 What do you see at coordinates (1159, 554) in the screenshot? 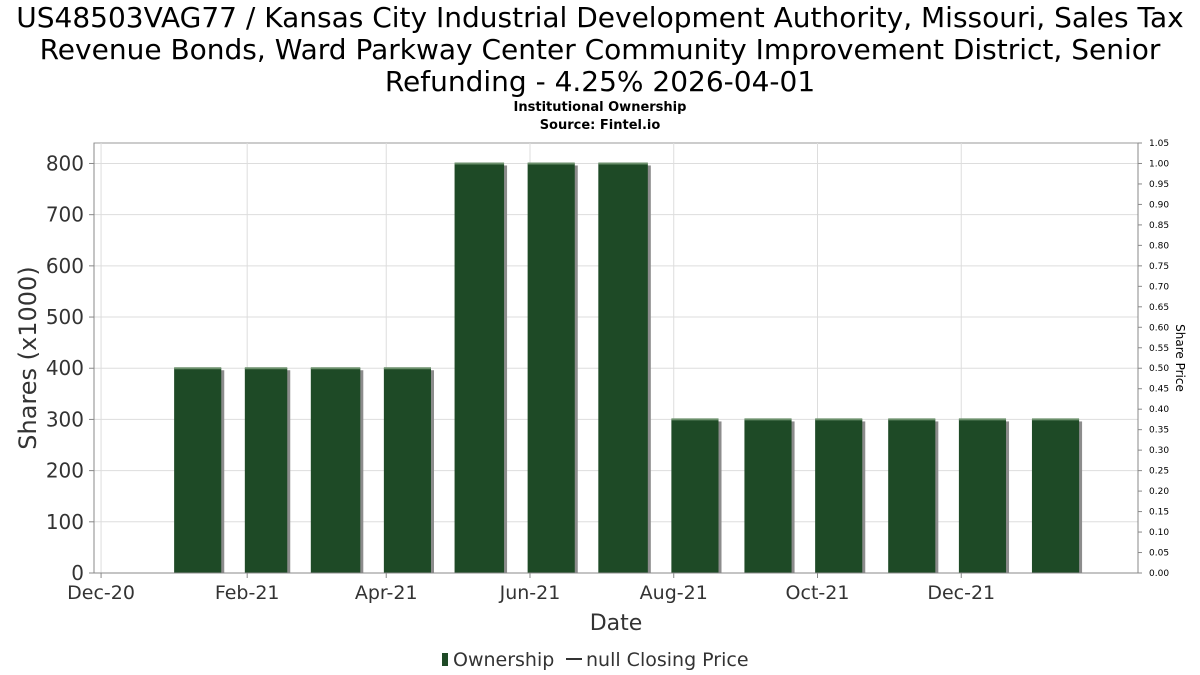
I see `y2-tick-label: 0.05` at bounding box center [1159, 554].